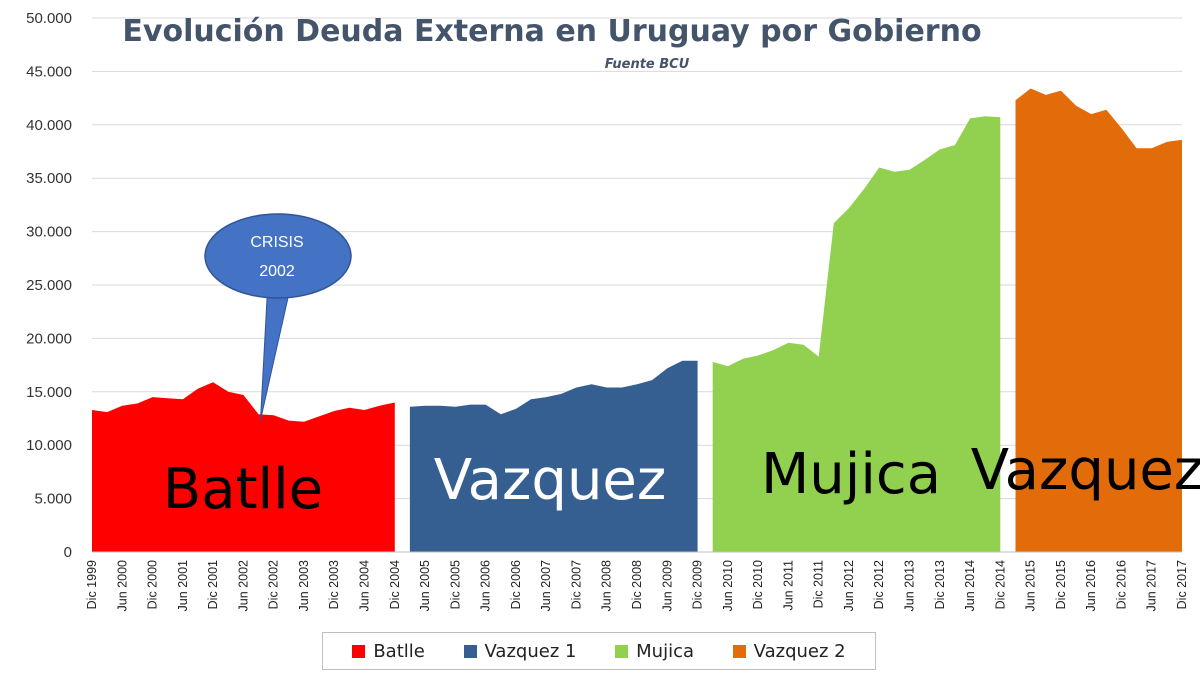  Describe the element at coordinates (849, 585) in the screenshot. I see `x-tick-label: Jun 2012` at that location.